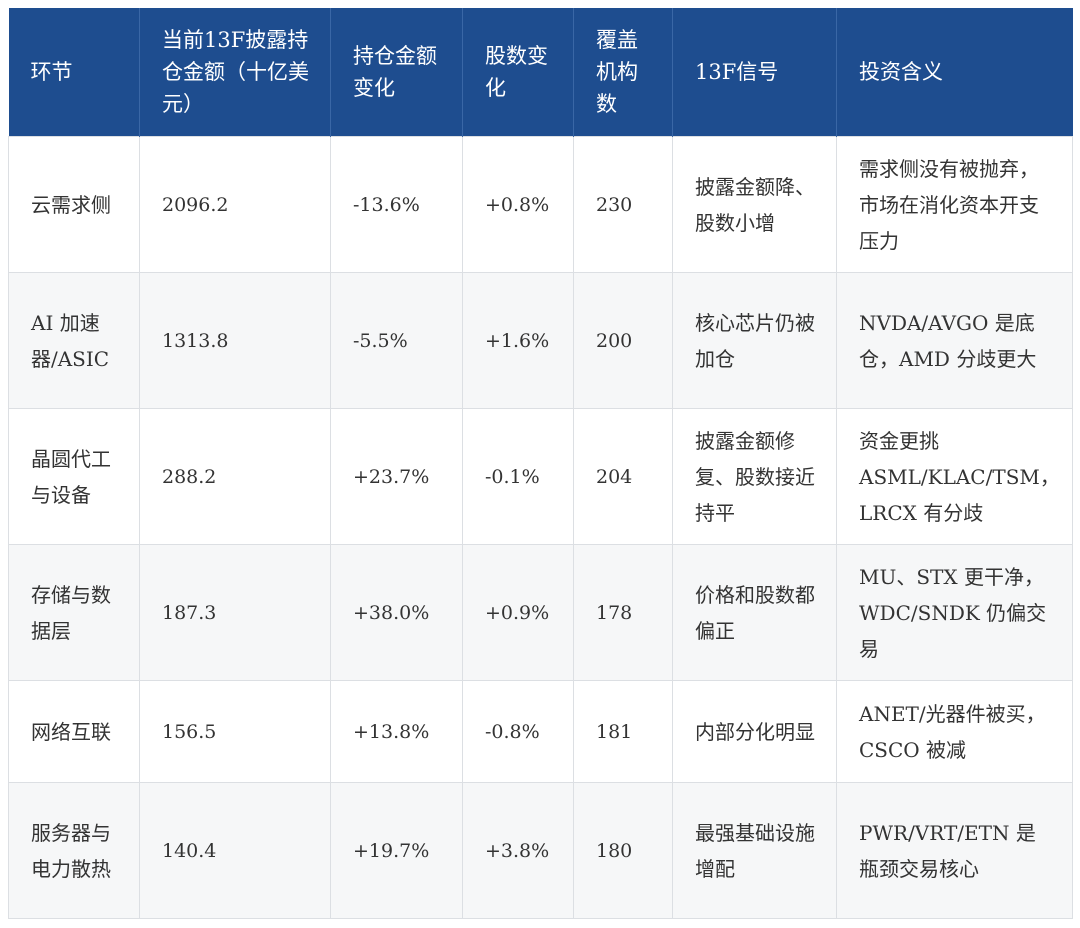  What do you see at coordinates (954, 612) in the screenshot?
I see `cell-investment-implication: MU、STX 更干净，WDC/SNDK 仍偏交易` at bounding box center [954, 612].